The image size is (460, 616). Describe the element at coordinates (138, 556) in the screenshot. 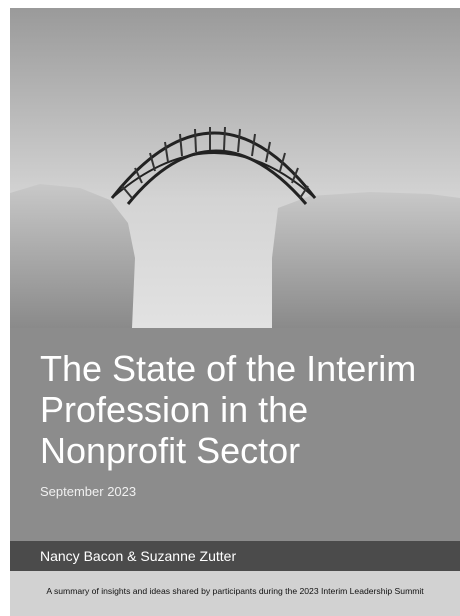

I see `authors: Nancy Bacon & Suzanne Zutter` at that location.